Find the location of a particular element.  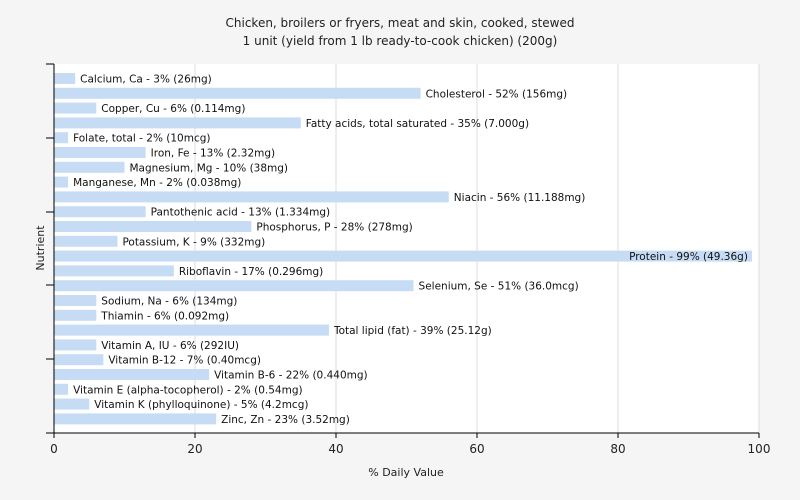

bar-data-label: Copper, Cu - 6% (0.114mg) is located at coordinates (173, 109).